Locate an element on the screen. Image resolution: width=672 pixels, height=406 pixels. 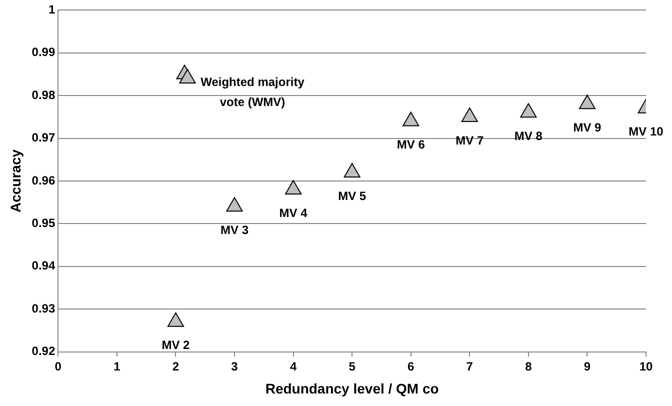
x-tick-label: 0 is located at coordinates (58, 366).